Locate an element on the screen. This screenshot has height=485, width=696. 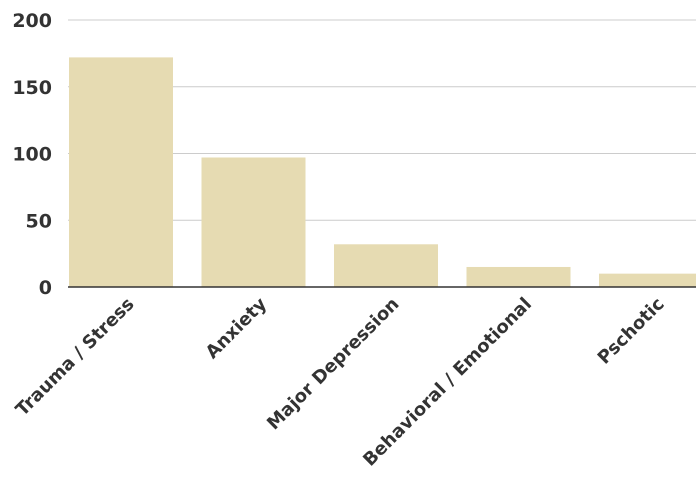
y-tick-label: 150 is located at coordinates (32, 88).